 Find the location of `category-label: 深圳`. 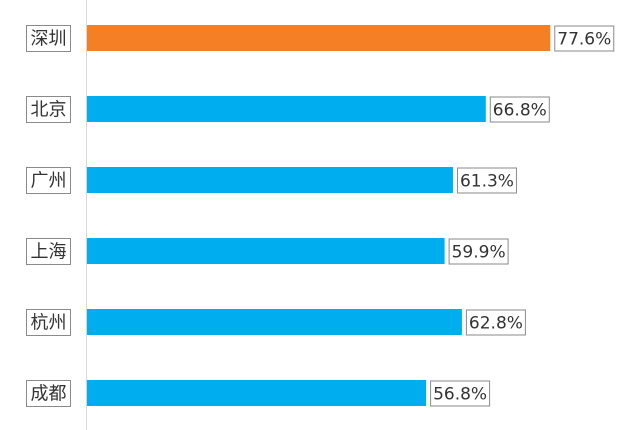

category-label: 深圳 is located at coordinates (49, 39).